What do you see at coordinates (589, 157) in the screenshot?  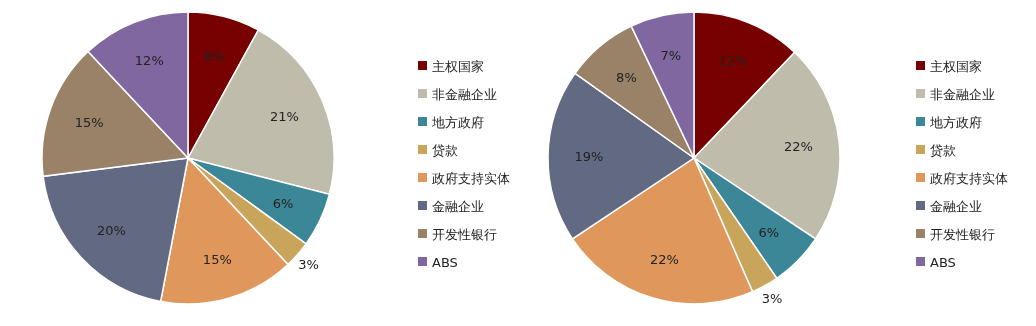 I see `data-label: 19%` at bounding box center [589, 157].